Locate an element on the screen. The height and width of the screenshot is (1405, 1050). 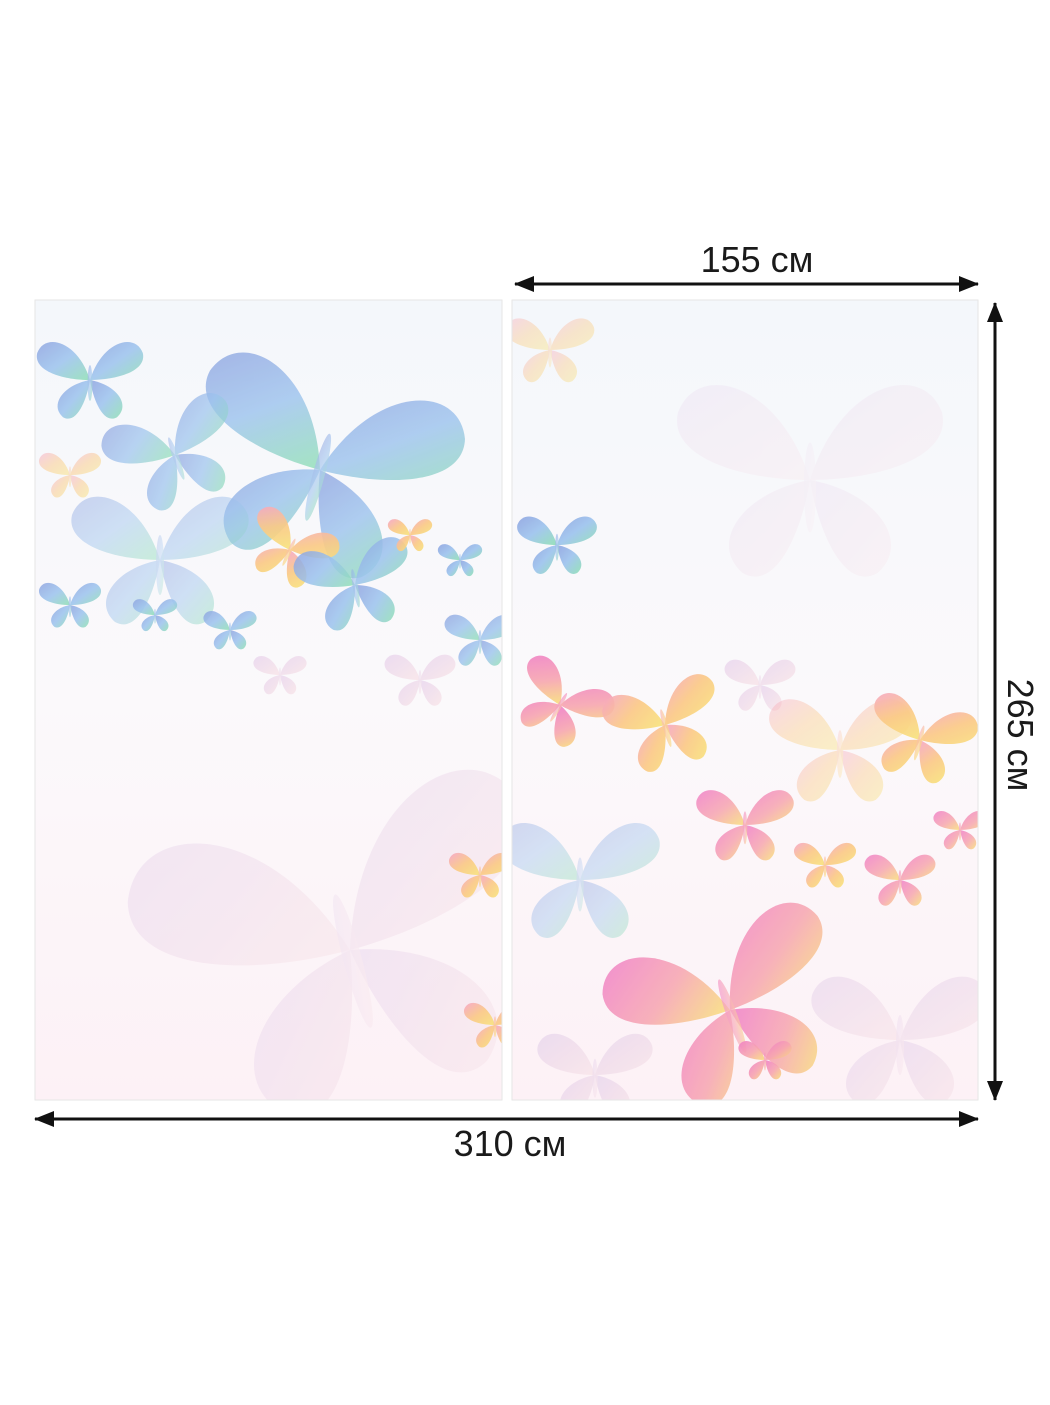
panel-width-label: 155 см is located at coordinates (757, 259).